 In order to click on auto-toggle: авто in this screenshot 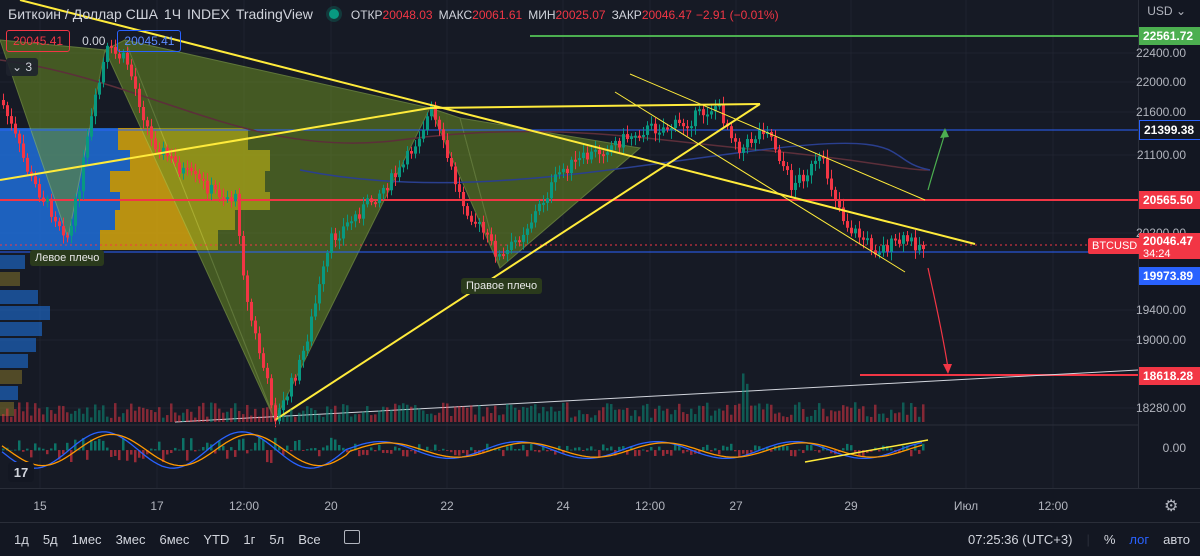, I will do `click(1176, 539)`.